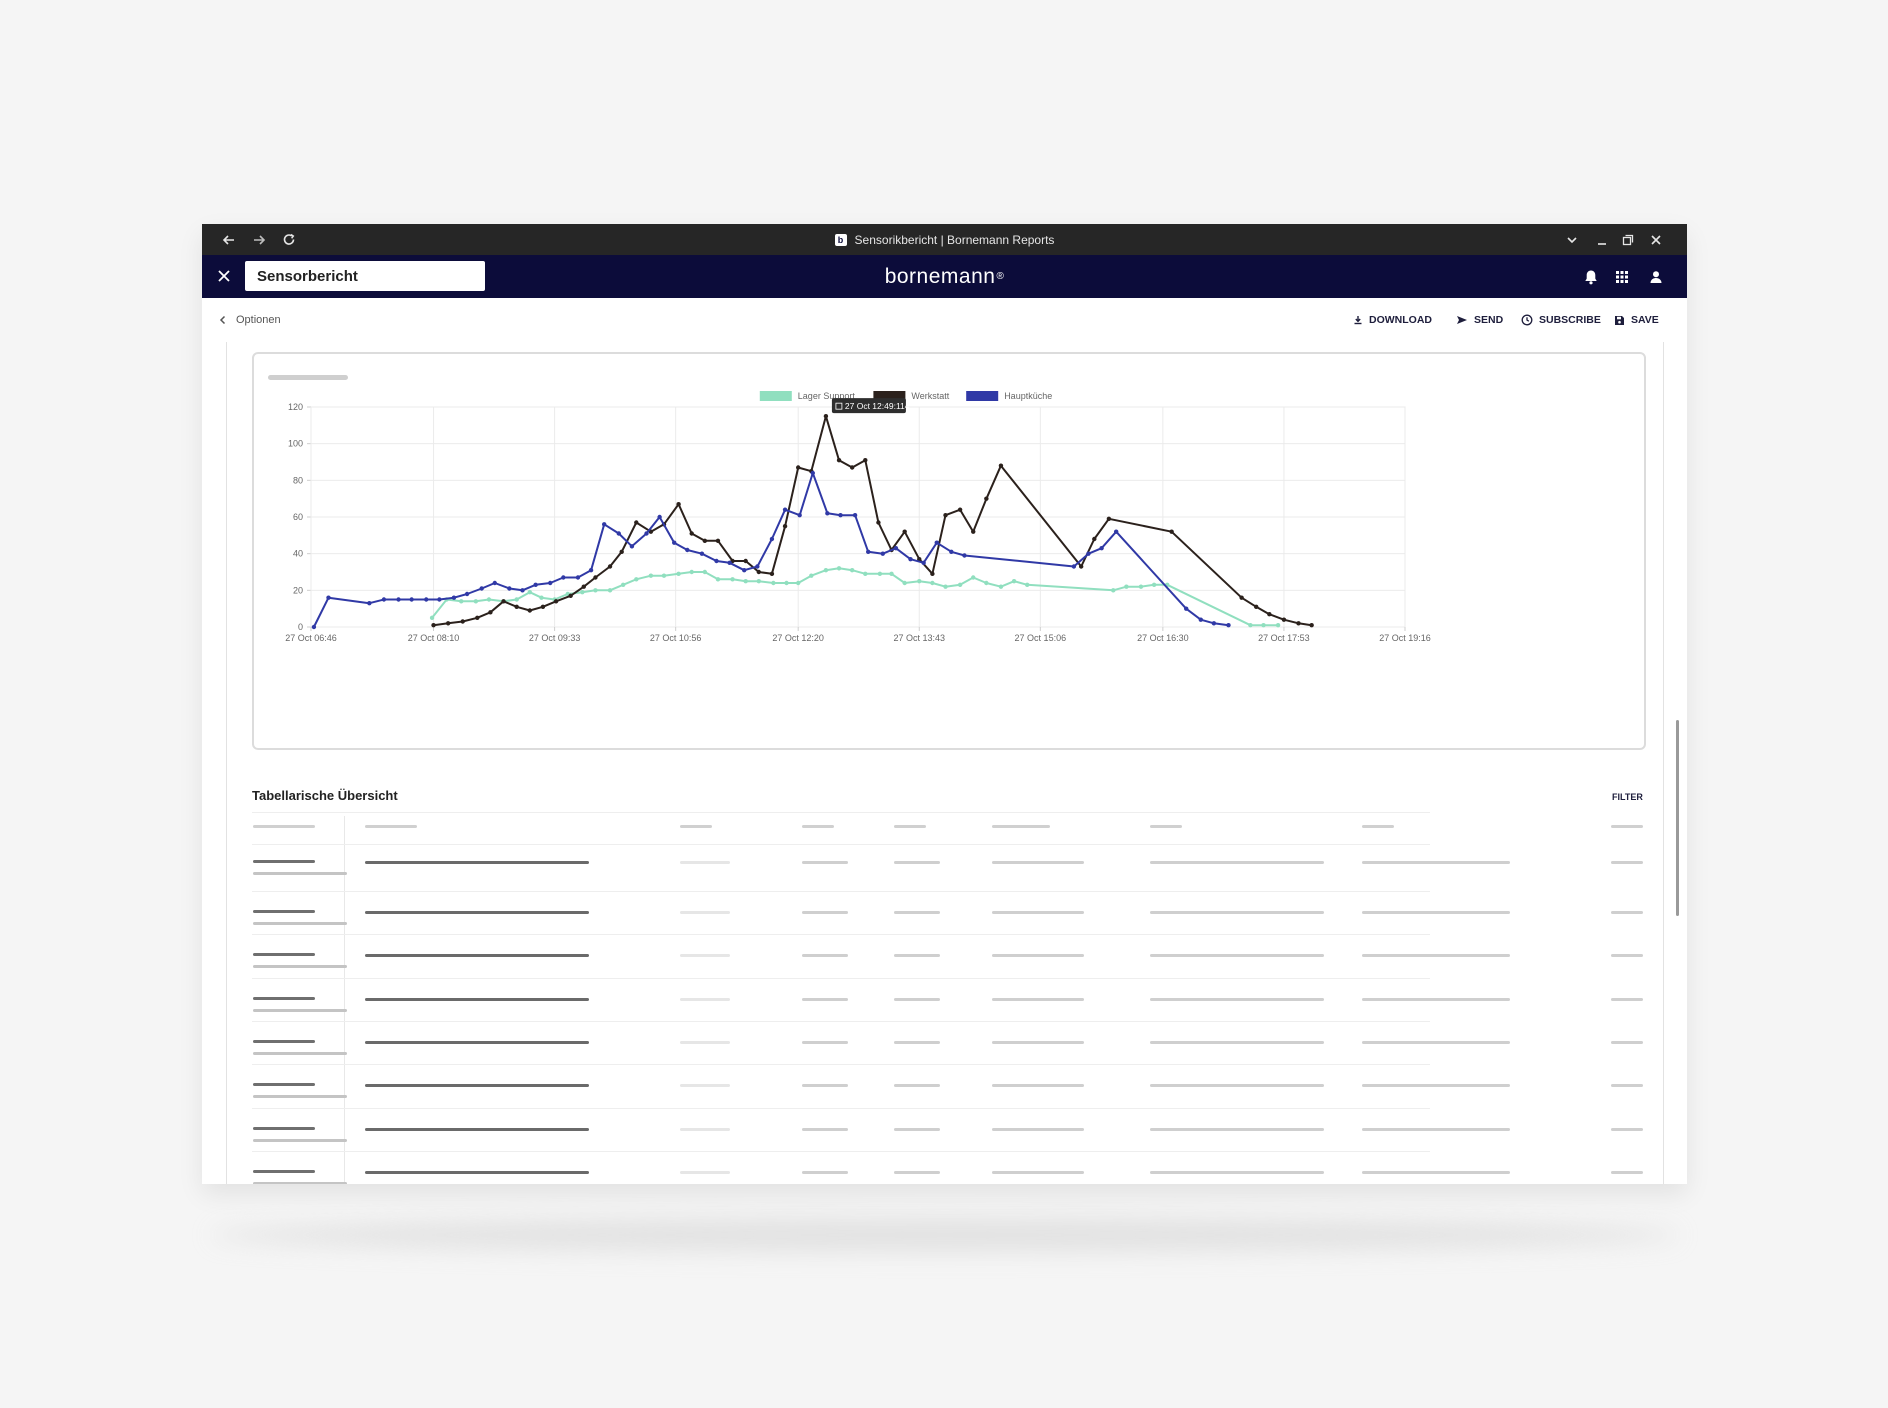 The width and height of the screenshot is (1888, 1408). I want to click on restore-button, so click(1628, 239).